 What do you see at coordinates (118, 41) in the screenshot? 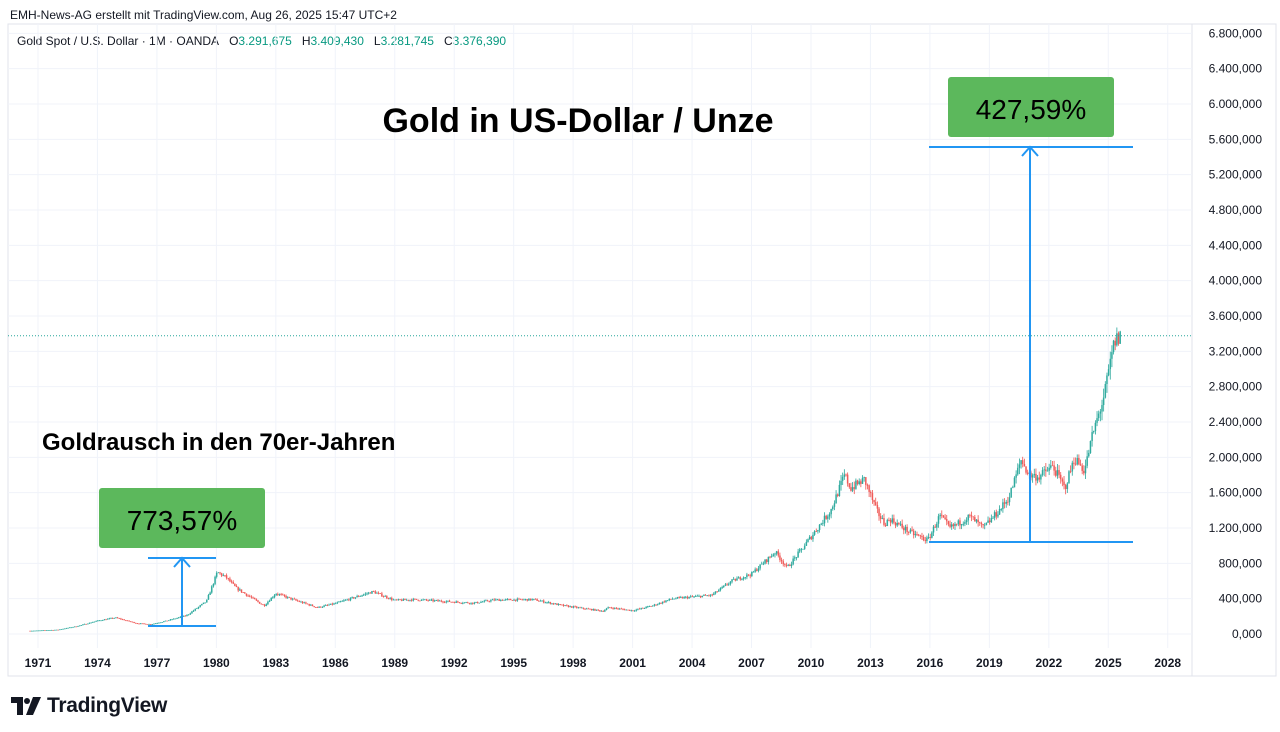
I see `symbol-name: Gold Spot / U.S. Dollar · 1M · OANDA` at bounding box center [118, 41].